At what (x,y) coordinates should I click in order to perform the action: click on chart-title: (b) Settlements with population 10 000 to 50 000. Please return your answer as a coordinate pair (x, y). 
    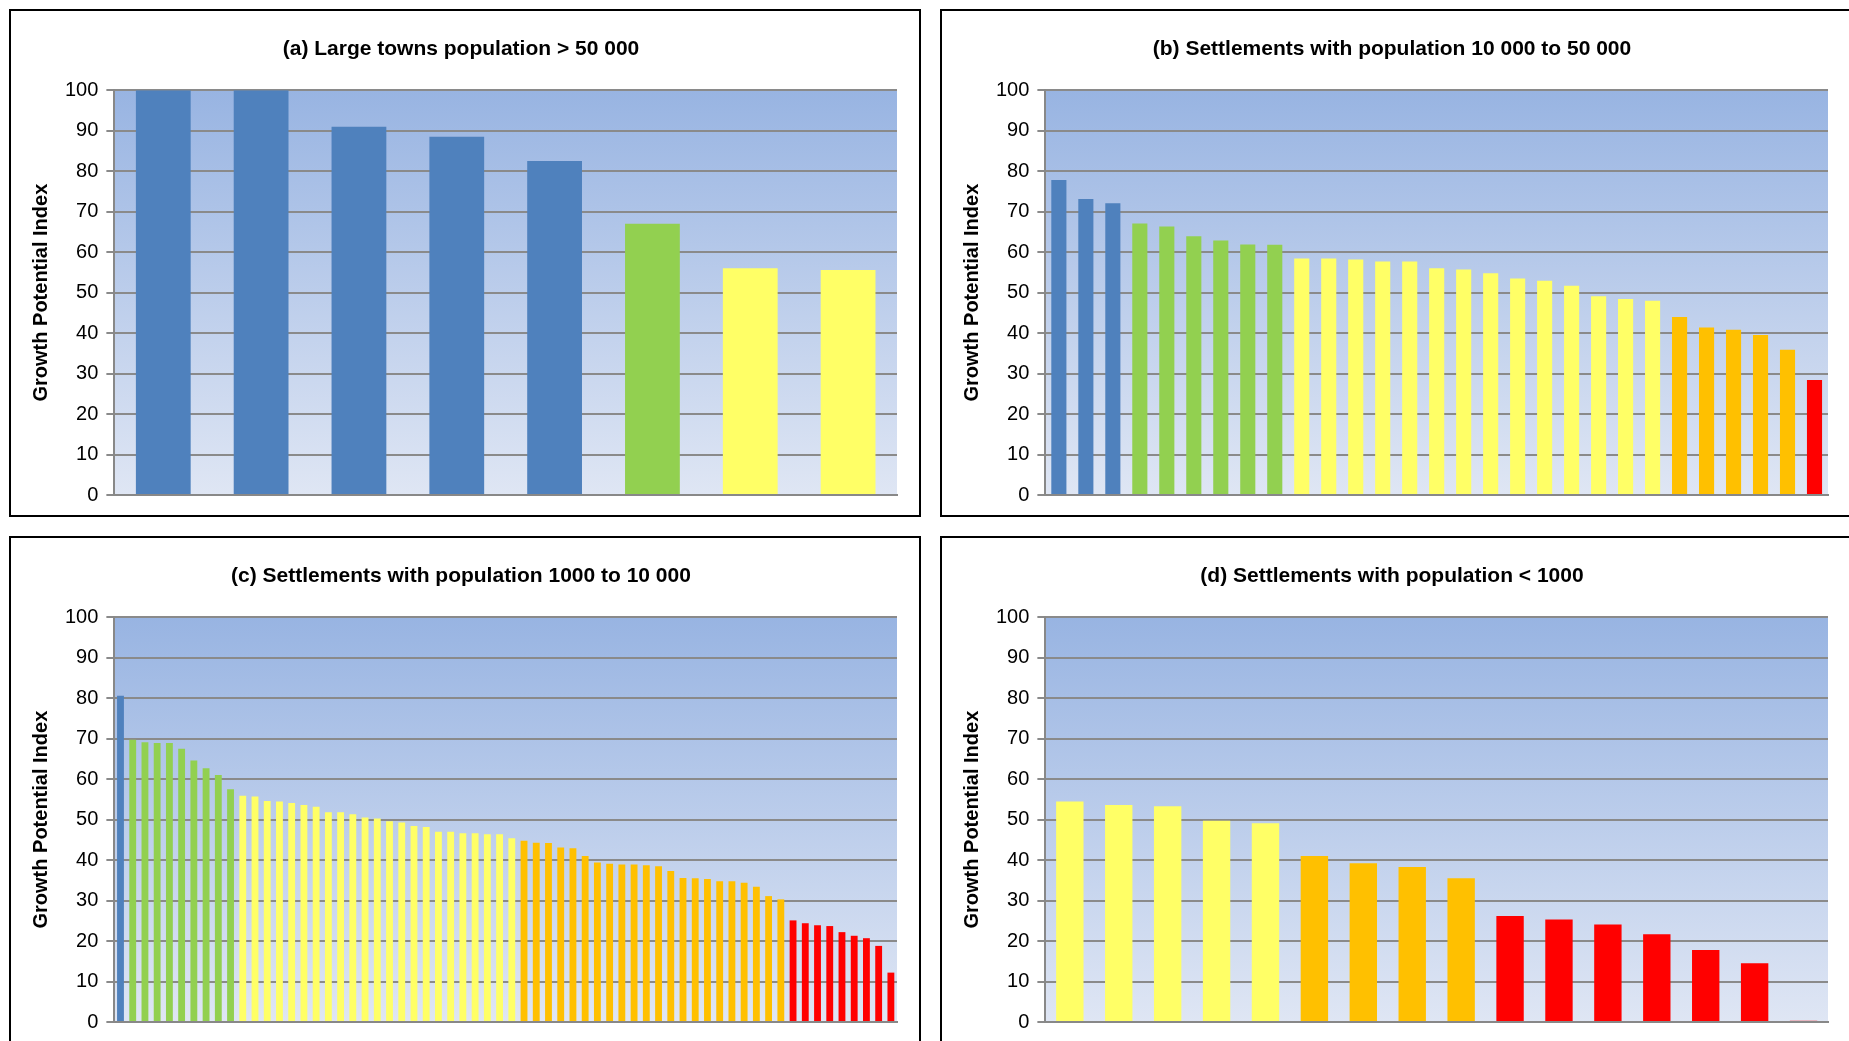
    Looking at the image, I should click on (1392, 48).